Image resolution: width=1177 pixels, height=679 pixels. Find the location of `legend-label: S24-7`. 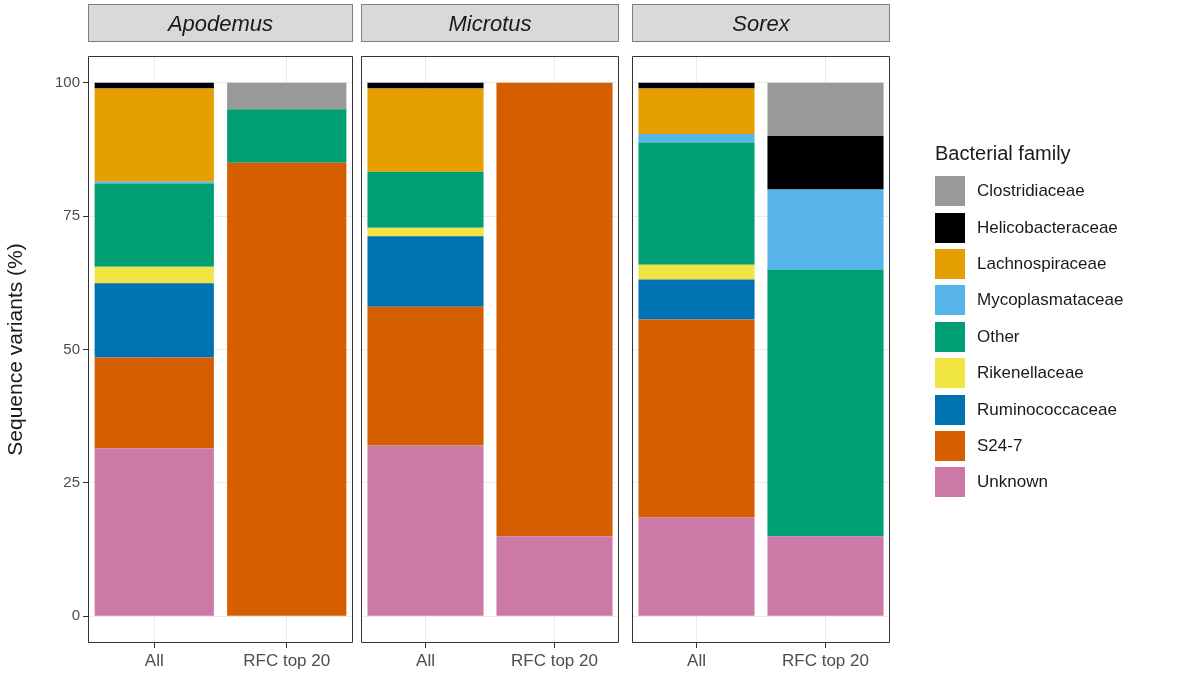

legend-label: S24-7 is located at coordinates (1000, 445).